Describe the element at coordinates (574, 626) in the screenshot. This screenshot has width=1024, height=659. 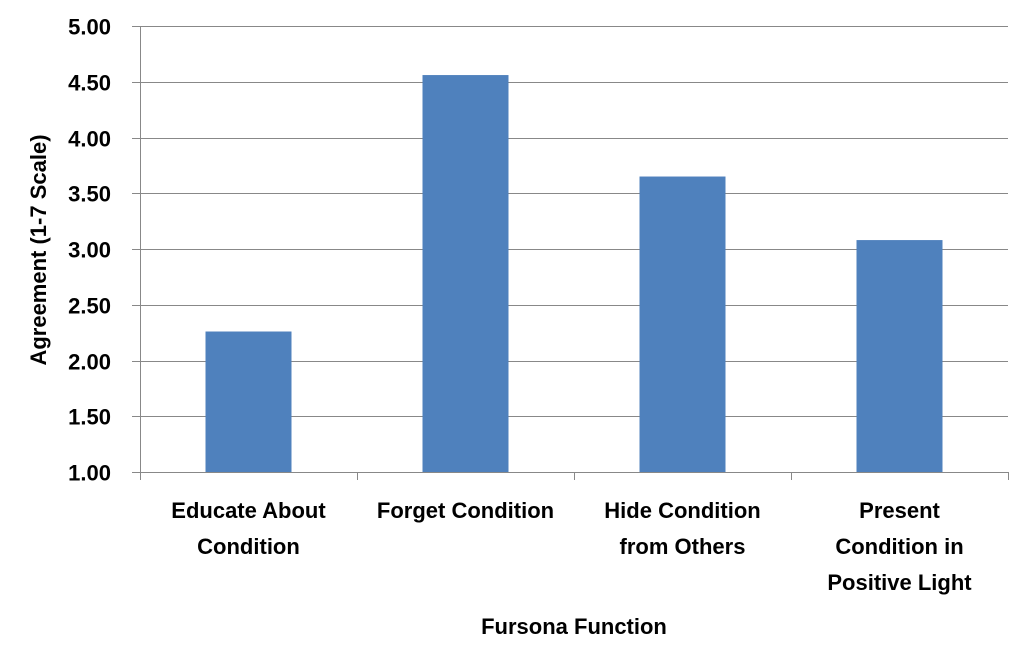
I see `x-axis-title: Fursona Function` at that location.